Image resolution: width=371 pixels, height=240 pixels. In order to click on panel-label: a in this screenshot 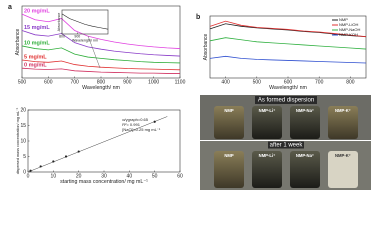, I will do `click(10, 7)`.